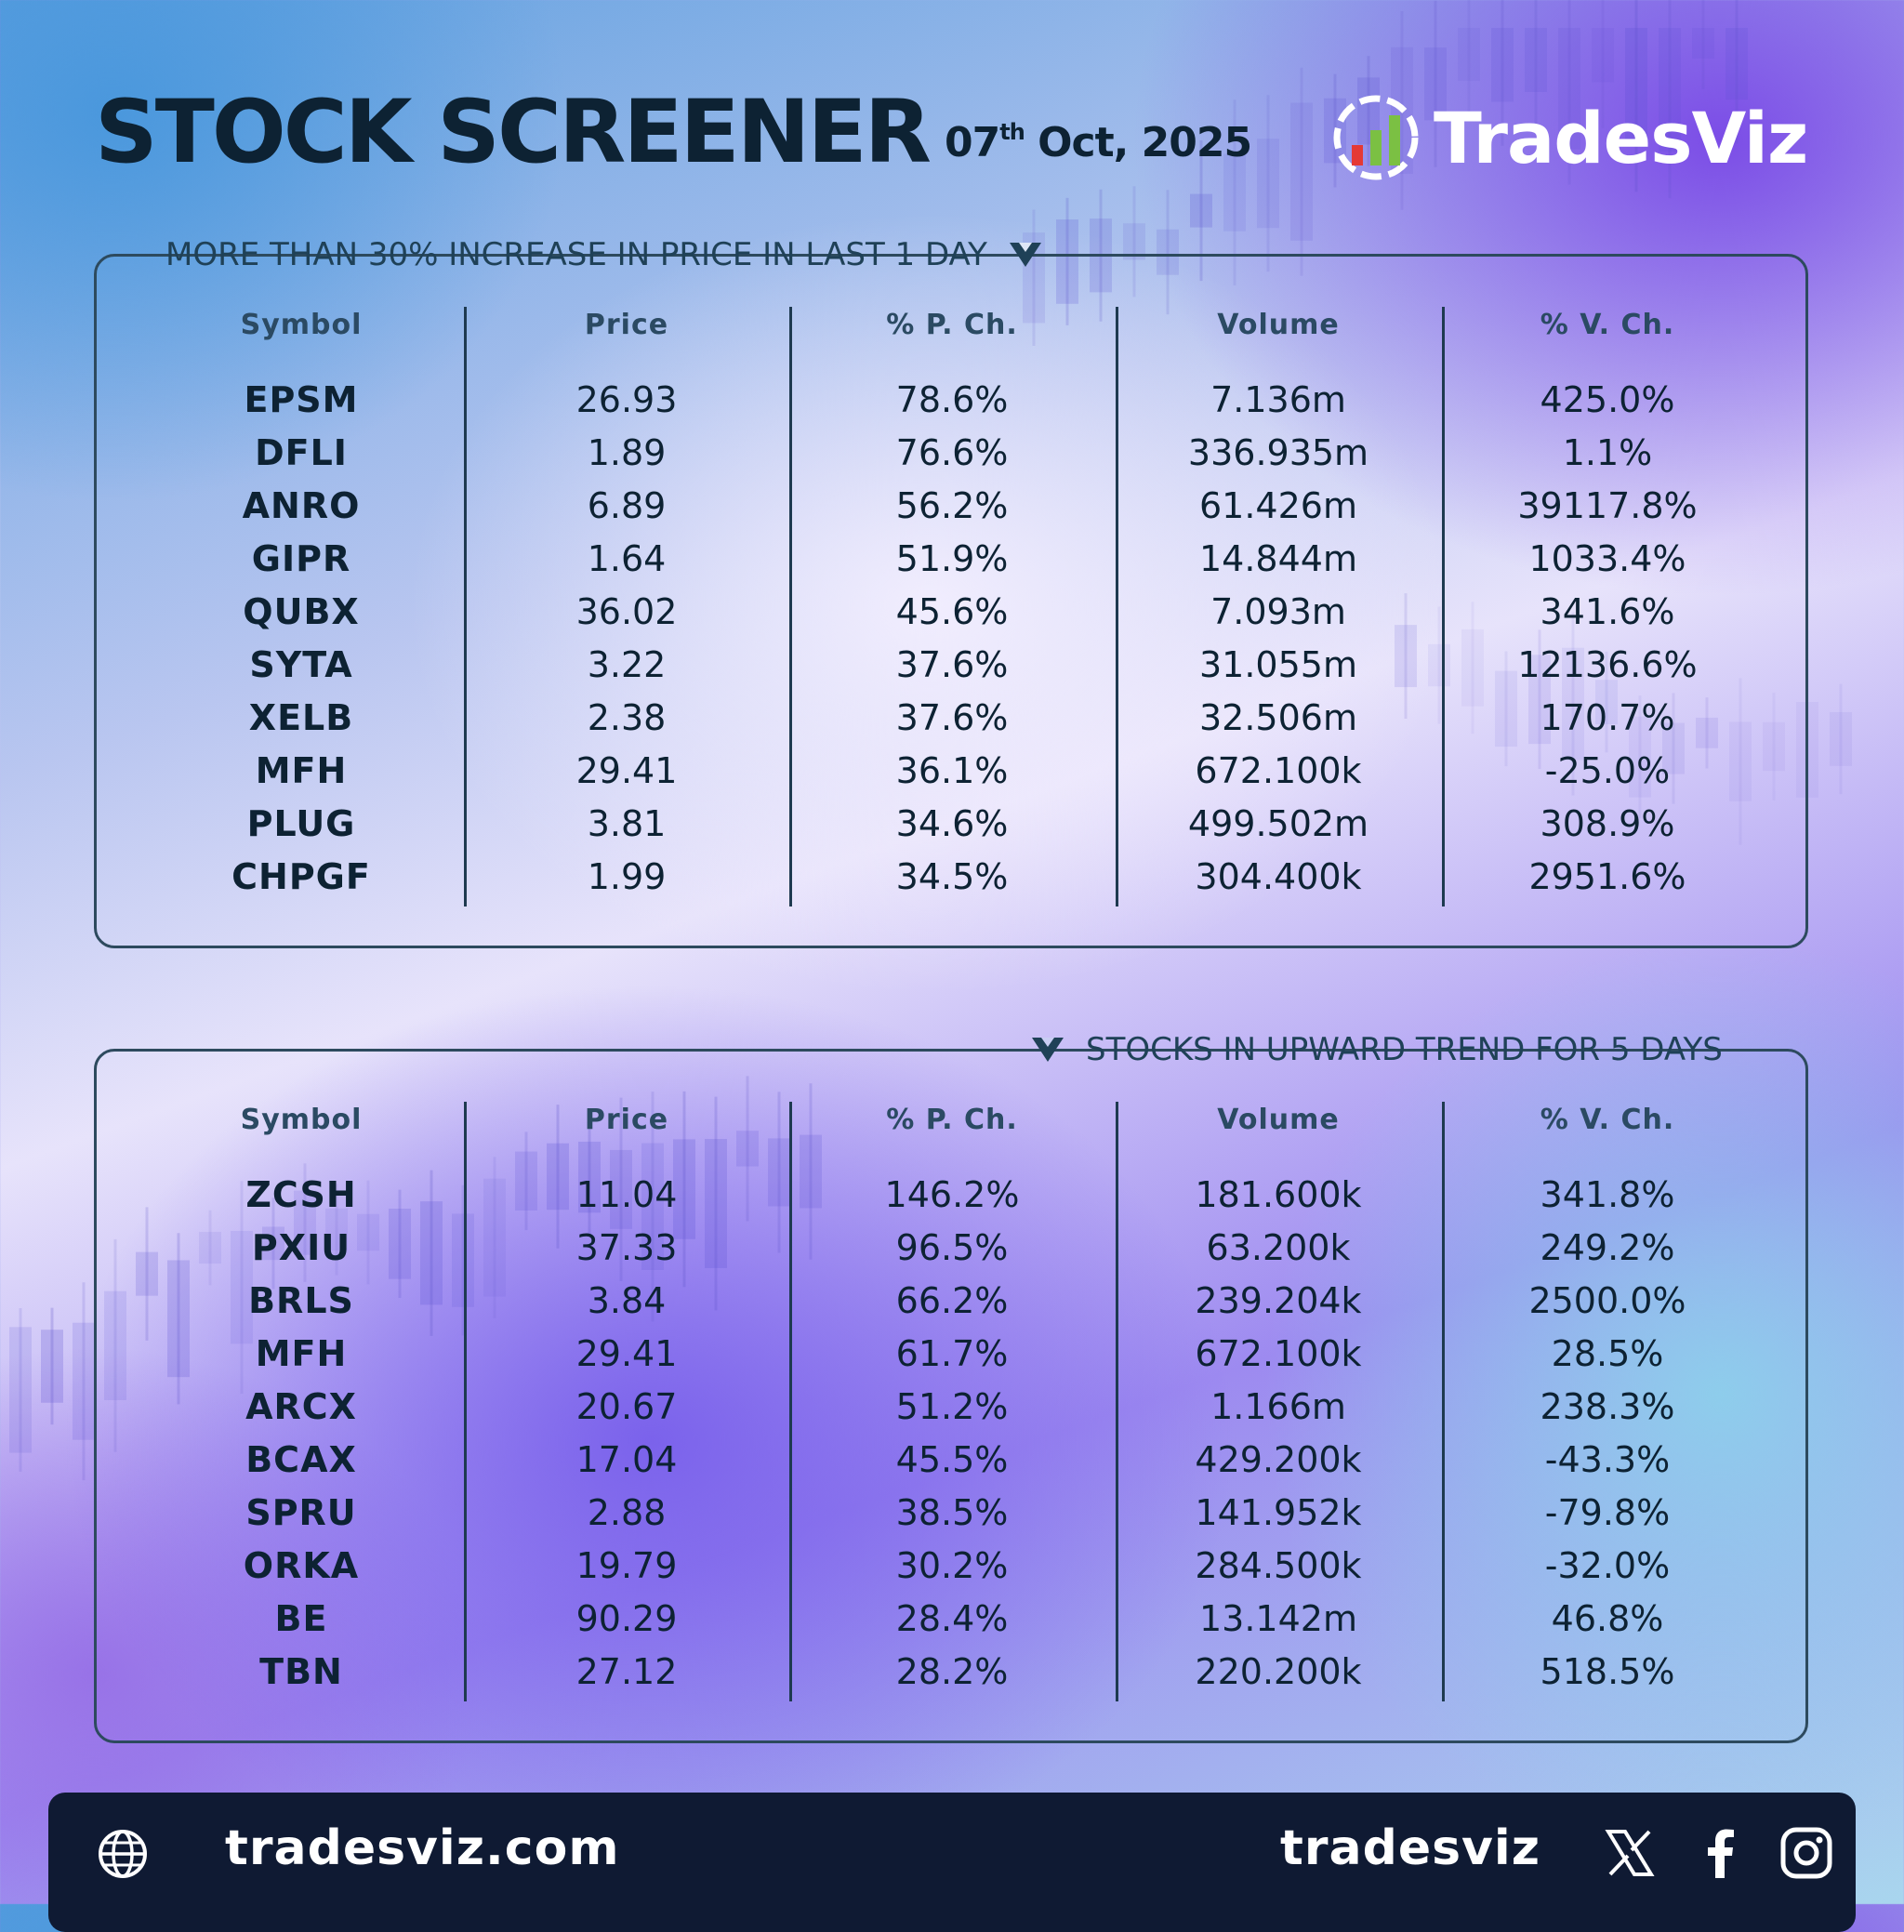 This screenshot has width=1904, height=1932. What do you see at coordinates (1376, 137) in the screenshot?
I see `tradesviz-logo-icon` at bounding box center [1376, 137].